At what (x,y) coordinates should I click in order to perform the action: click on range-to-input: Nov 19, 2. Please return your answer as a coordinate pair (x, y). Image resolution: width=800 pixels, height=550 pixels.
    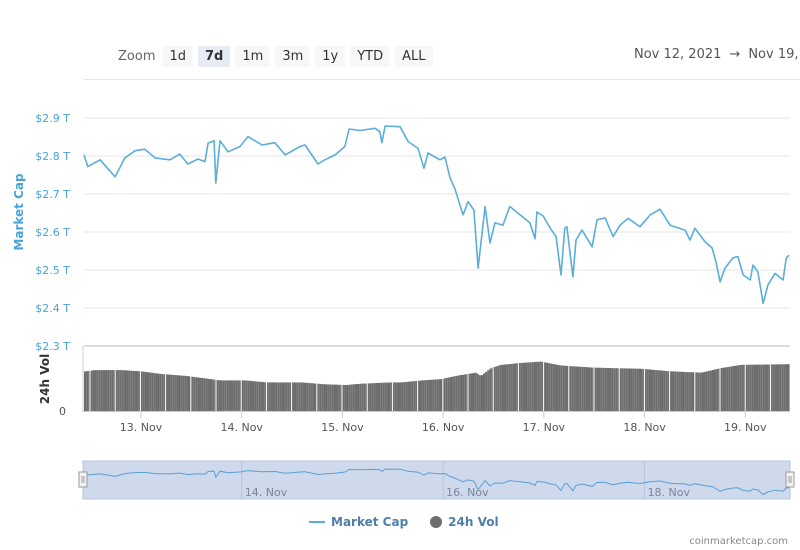
    Looking at the image, I should click on (774, 54).